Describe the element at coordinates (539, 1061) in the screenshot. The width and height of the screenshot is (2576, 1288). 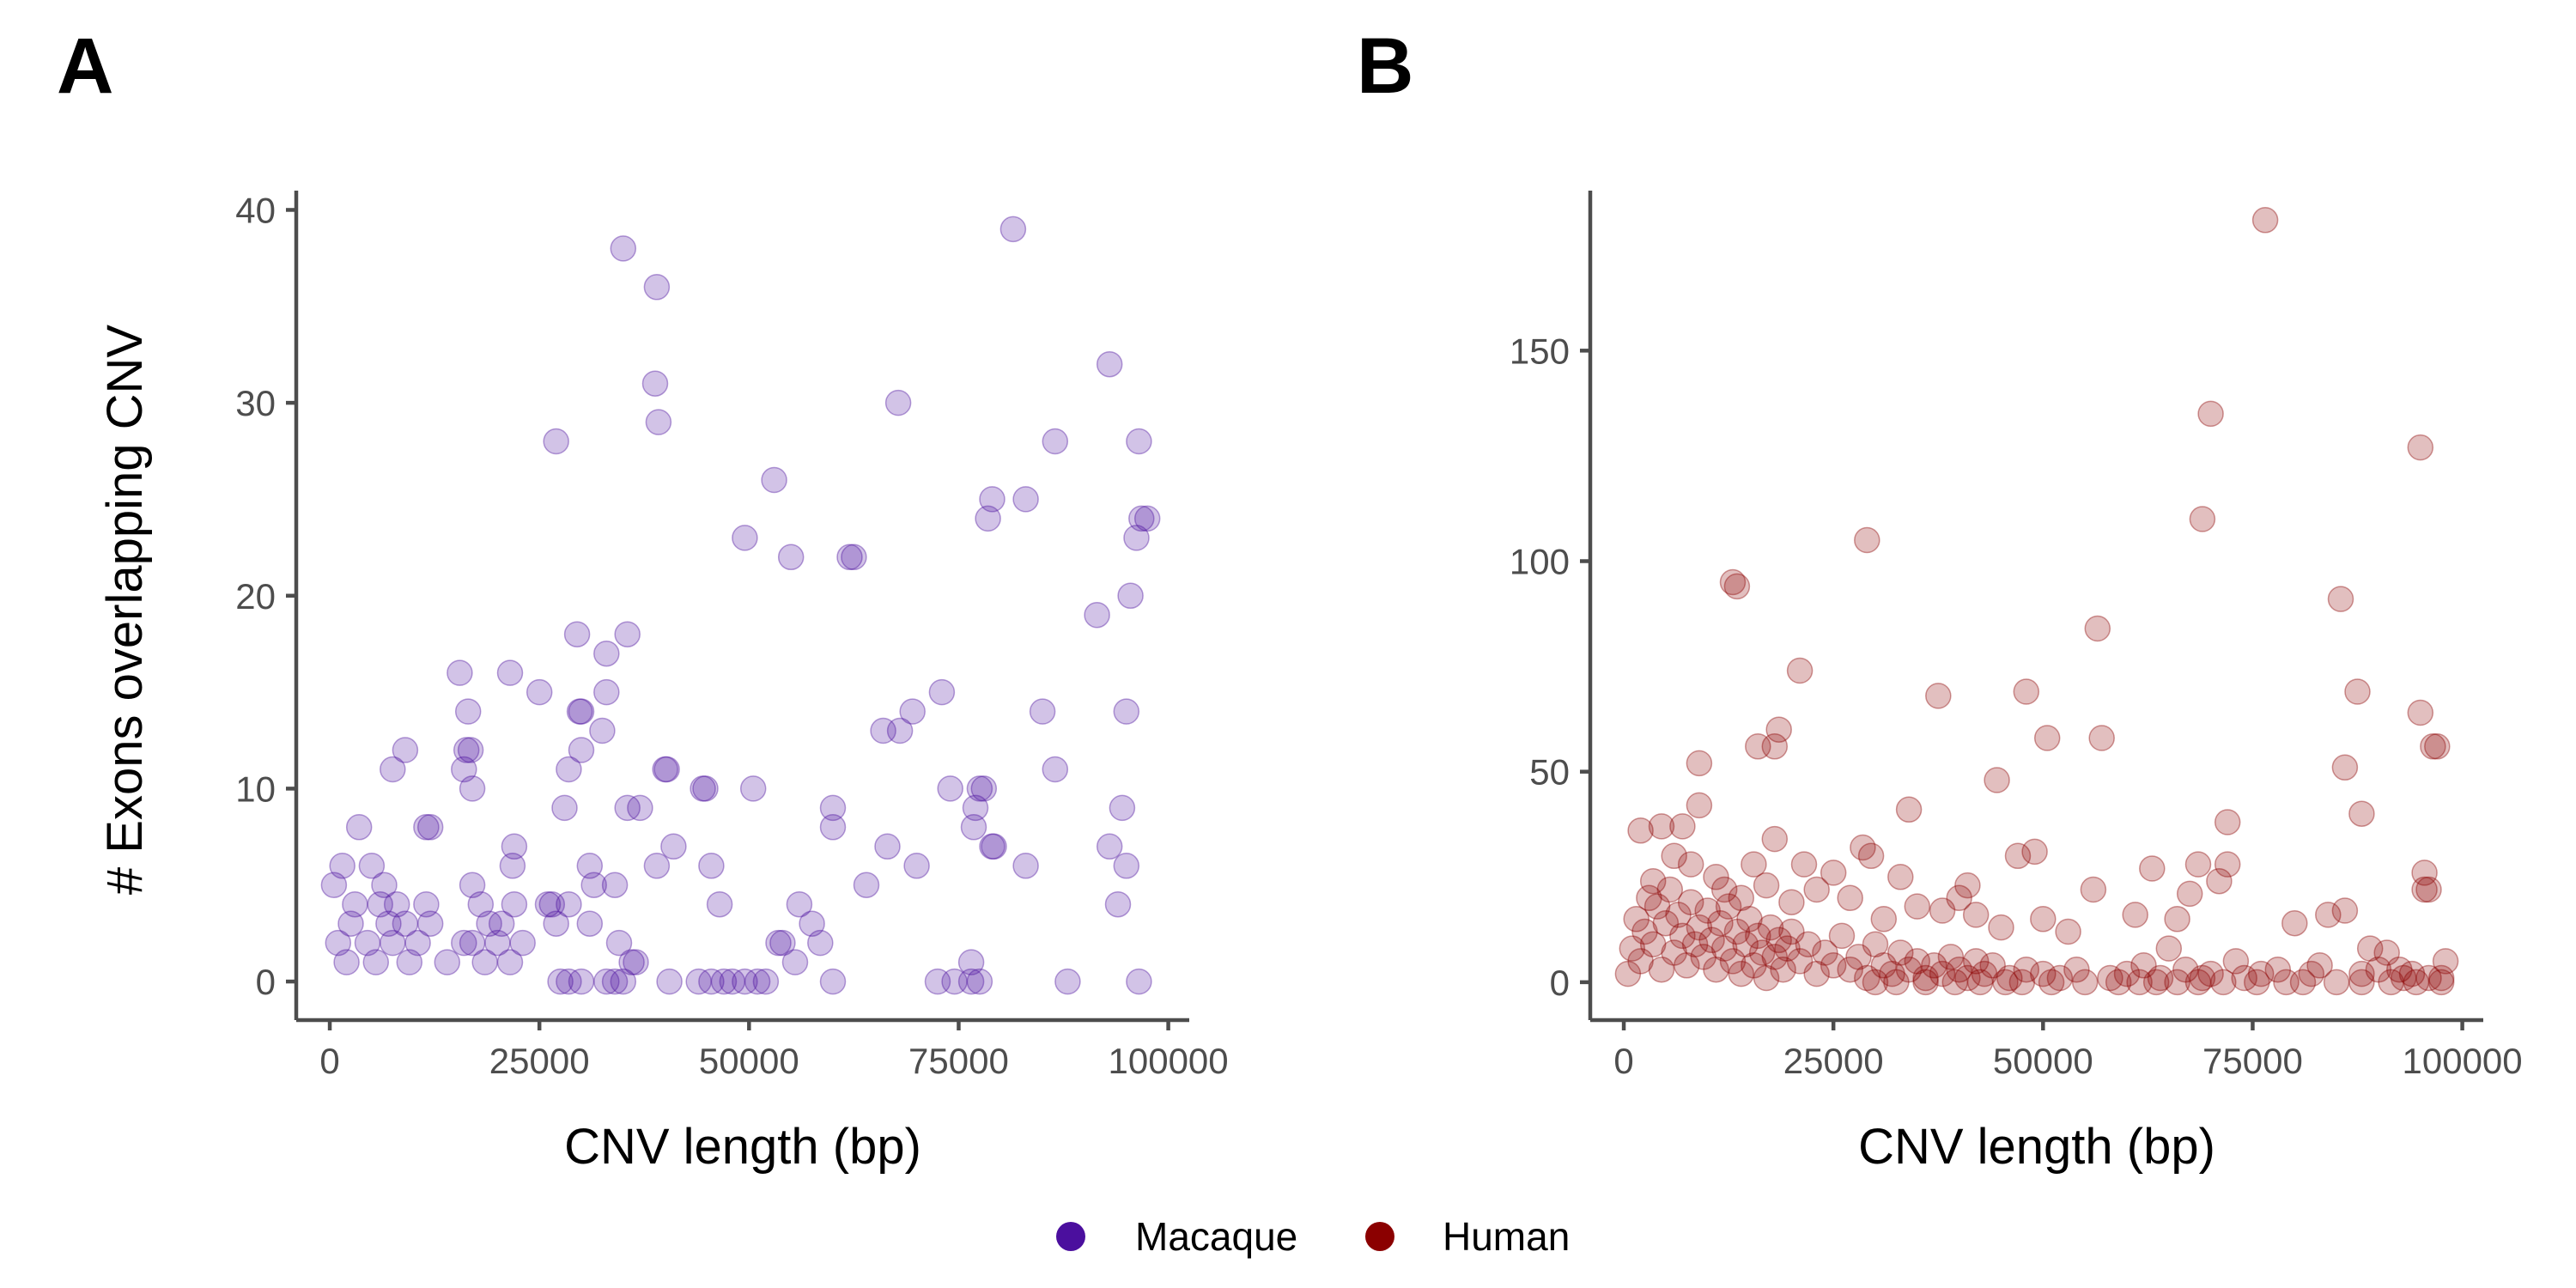
I see `x-tick-label-a-1: 25000` at that location.